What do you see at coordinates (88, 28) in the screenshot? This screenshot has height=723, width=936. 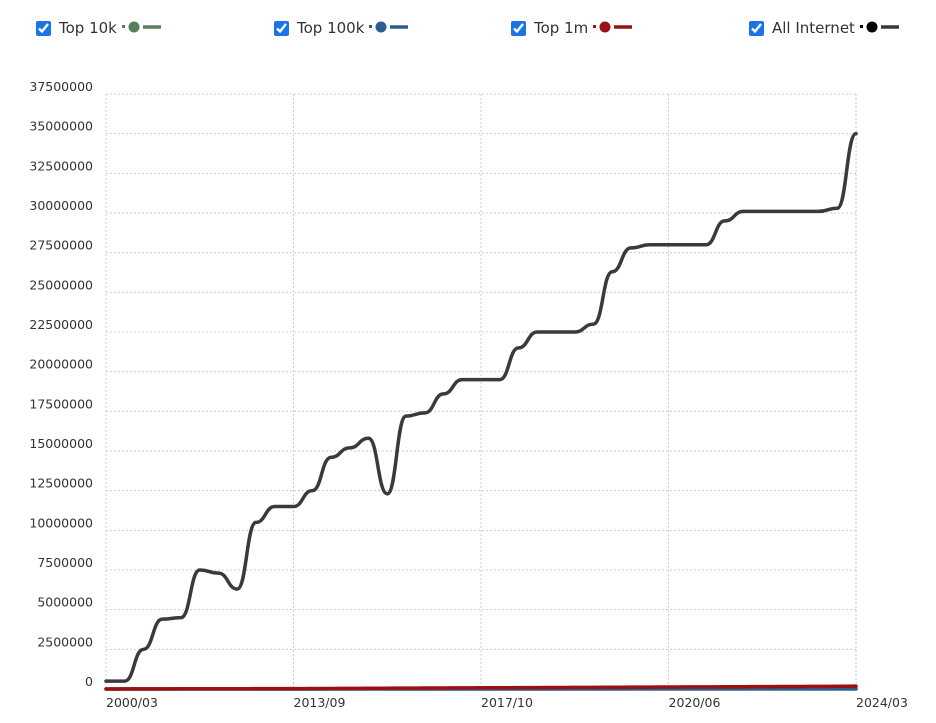 I see `legend-label: Top 10k` at bounding box center [88, 28].